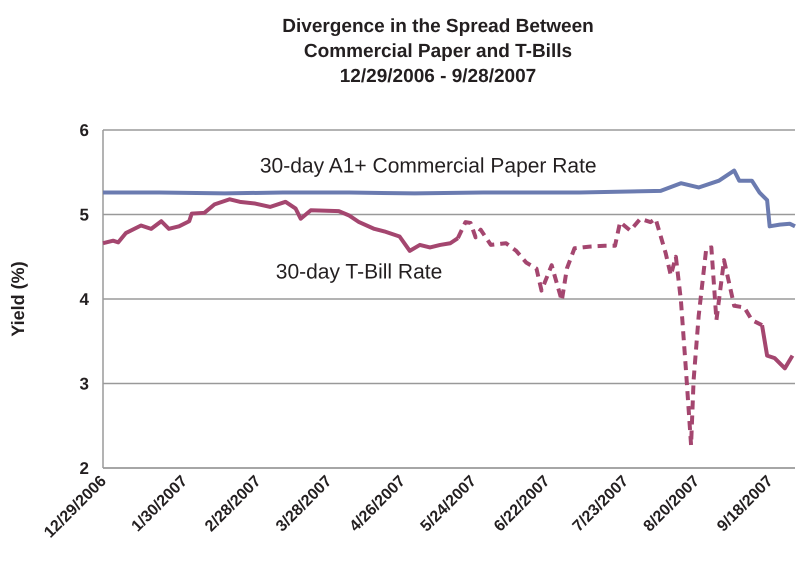 The width and height of the screenshot is (796, 581). Describe the element at coordinates (438, 76) in the screenshot. I see `chart-subtitle: 12/29/2006 - 9/28/2007` at that location.